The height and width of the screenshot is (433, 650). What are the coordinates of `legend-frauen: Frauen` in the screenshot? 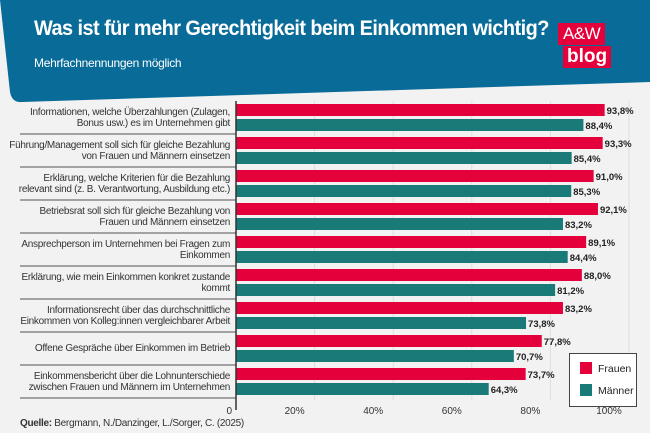 It's located at (605, 368).